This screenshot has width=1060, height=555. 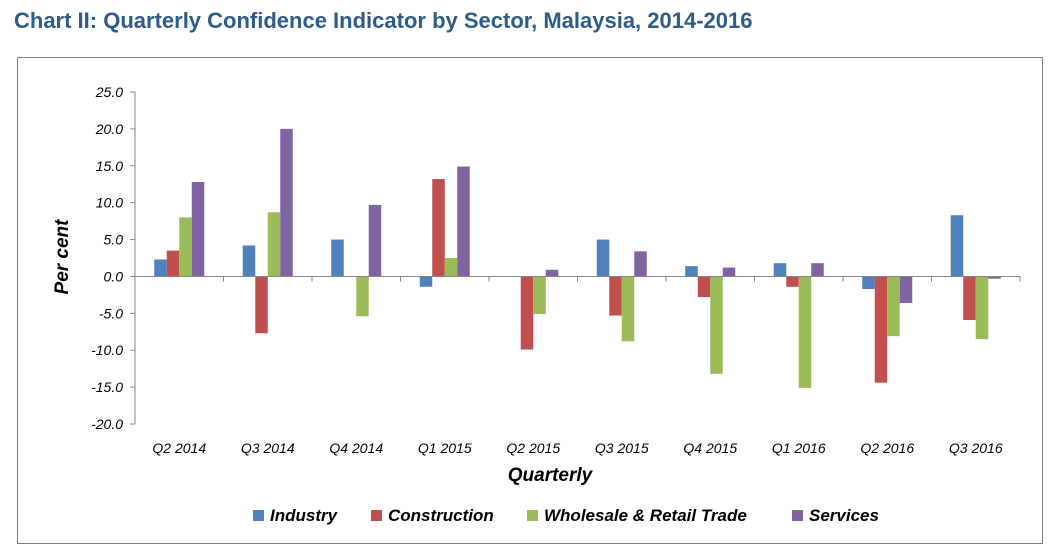 What do you see at coordinates (286, 202) in the screenshot?
I see `bar-services-q3-2014` at bounding box center [286, 202].